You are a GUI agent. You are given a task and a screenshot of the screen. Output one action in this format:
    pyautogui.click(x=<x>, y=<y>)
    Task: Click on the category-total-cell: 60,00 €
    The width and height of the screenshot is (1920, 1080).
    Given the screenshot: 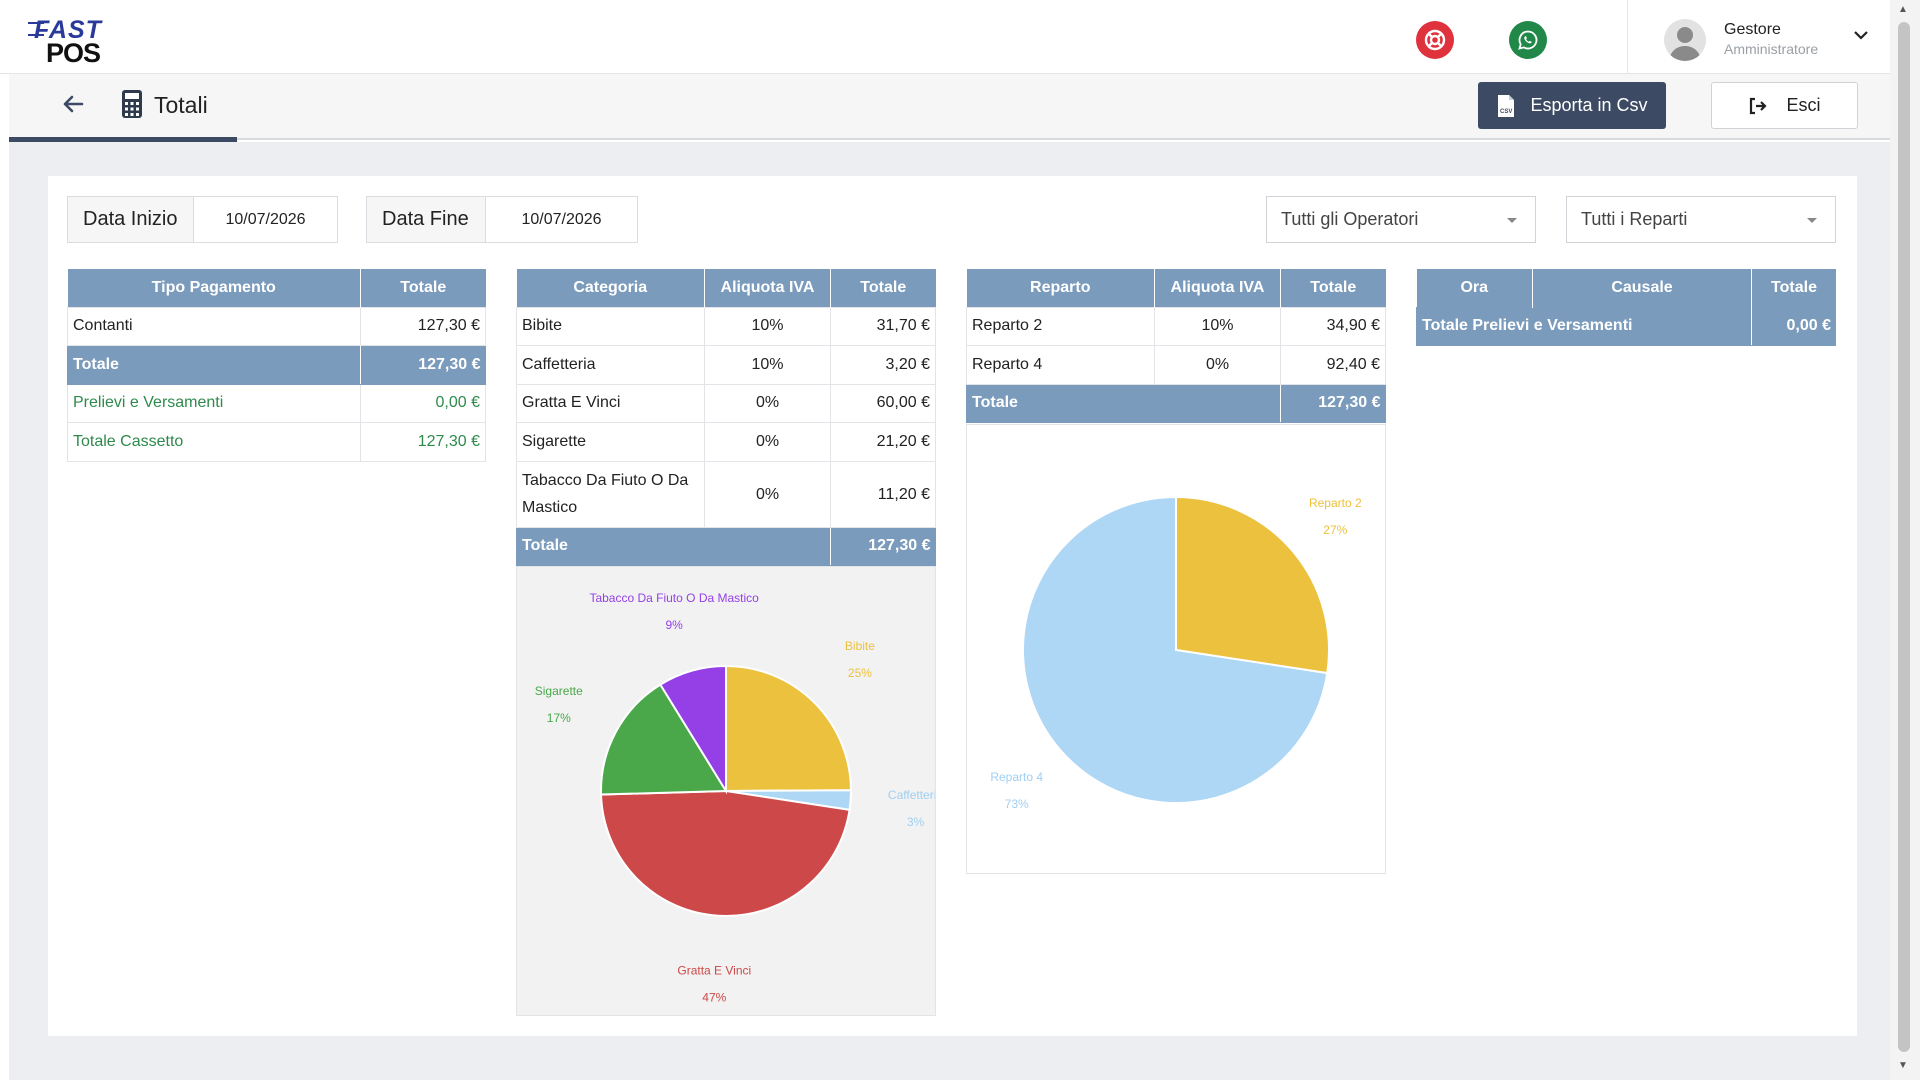 What is the action you would take?
    pyautogui.click(x=883, y=403)
    